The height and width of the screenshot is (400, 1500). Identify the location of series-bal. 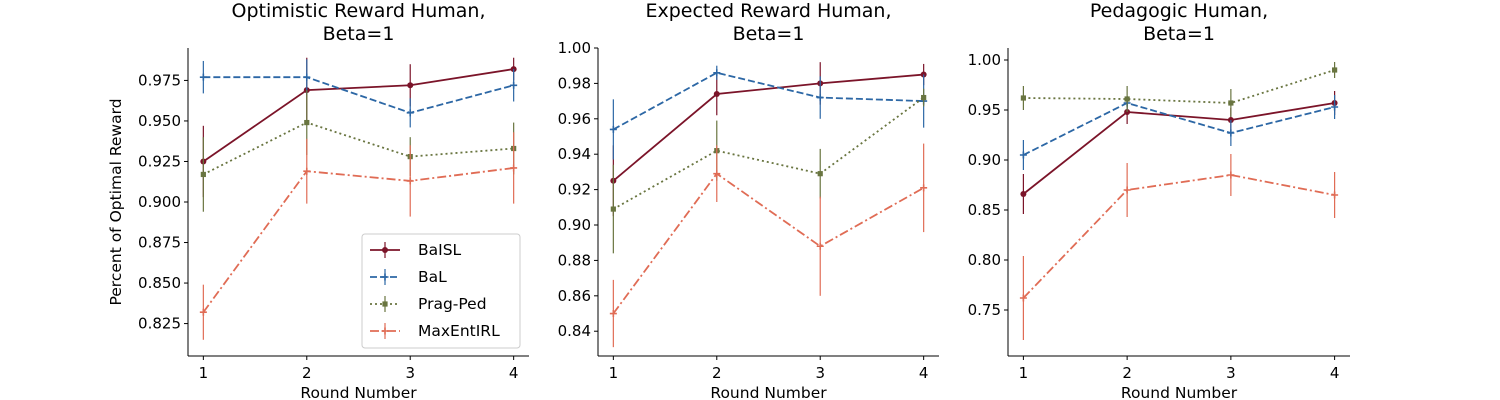
(768, 112).